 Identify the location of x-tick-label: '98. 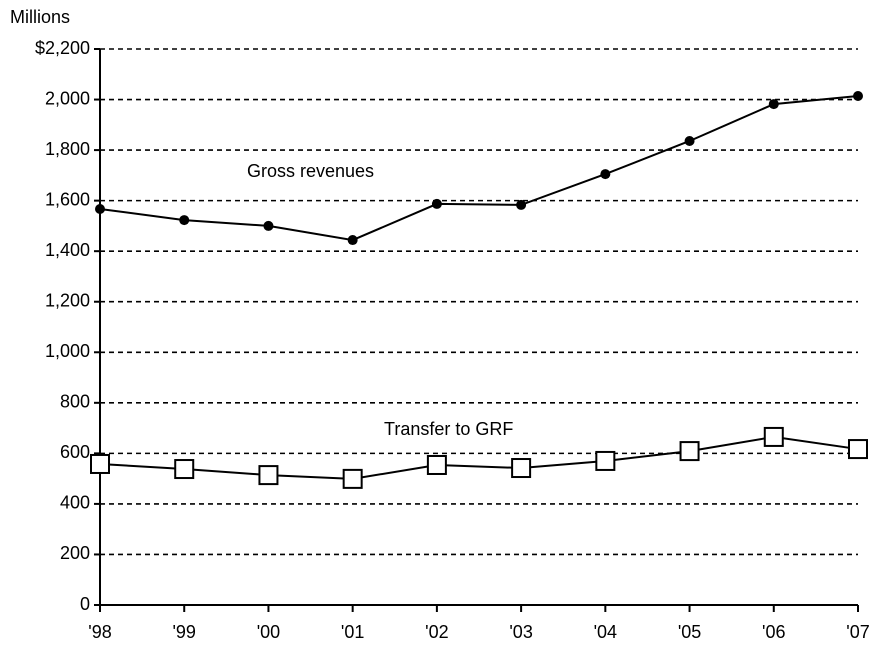
(99, 632).